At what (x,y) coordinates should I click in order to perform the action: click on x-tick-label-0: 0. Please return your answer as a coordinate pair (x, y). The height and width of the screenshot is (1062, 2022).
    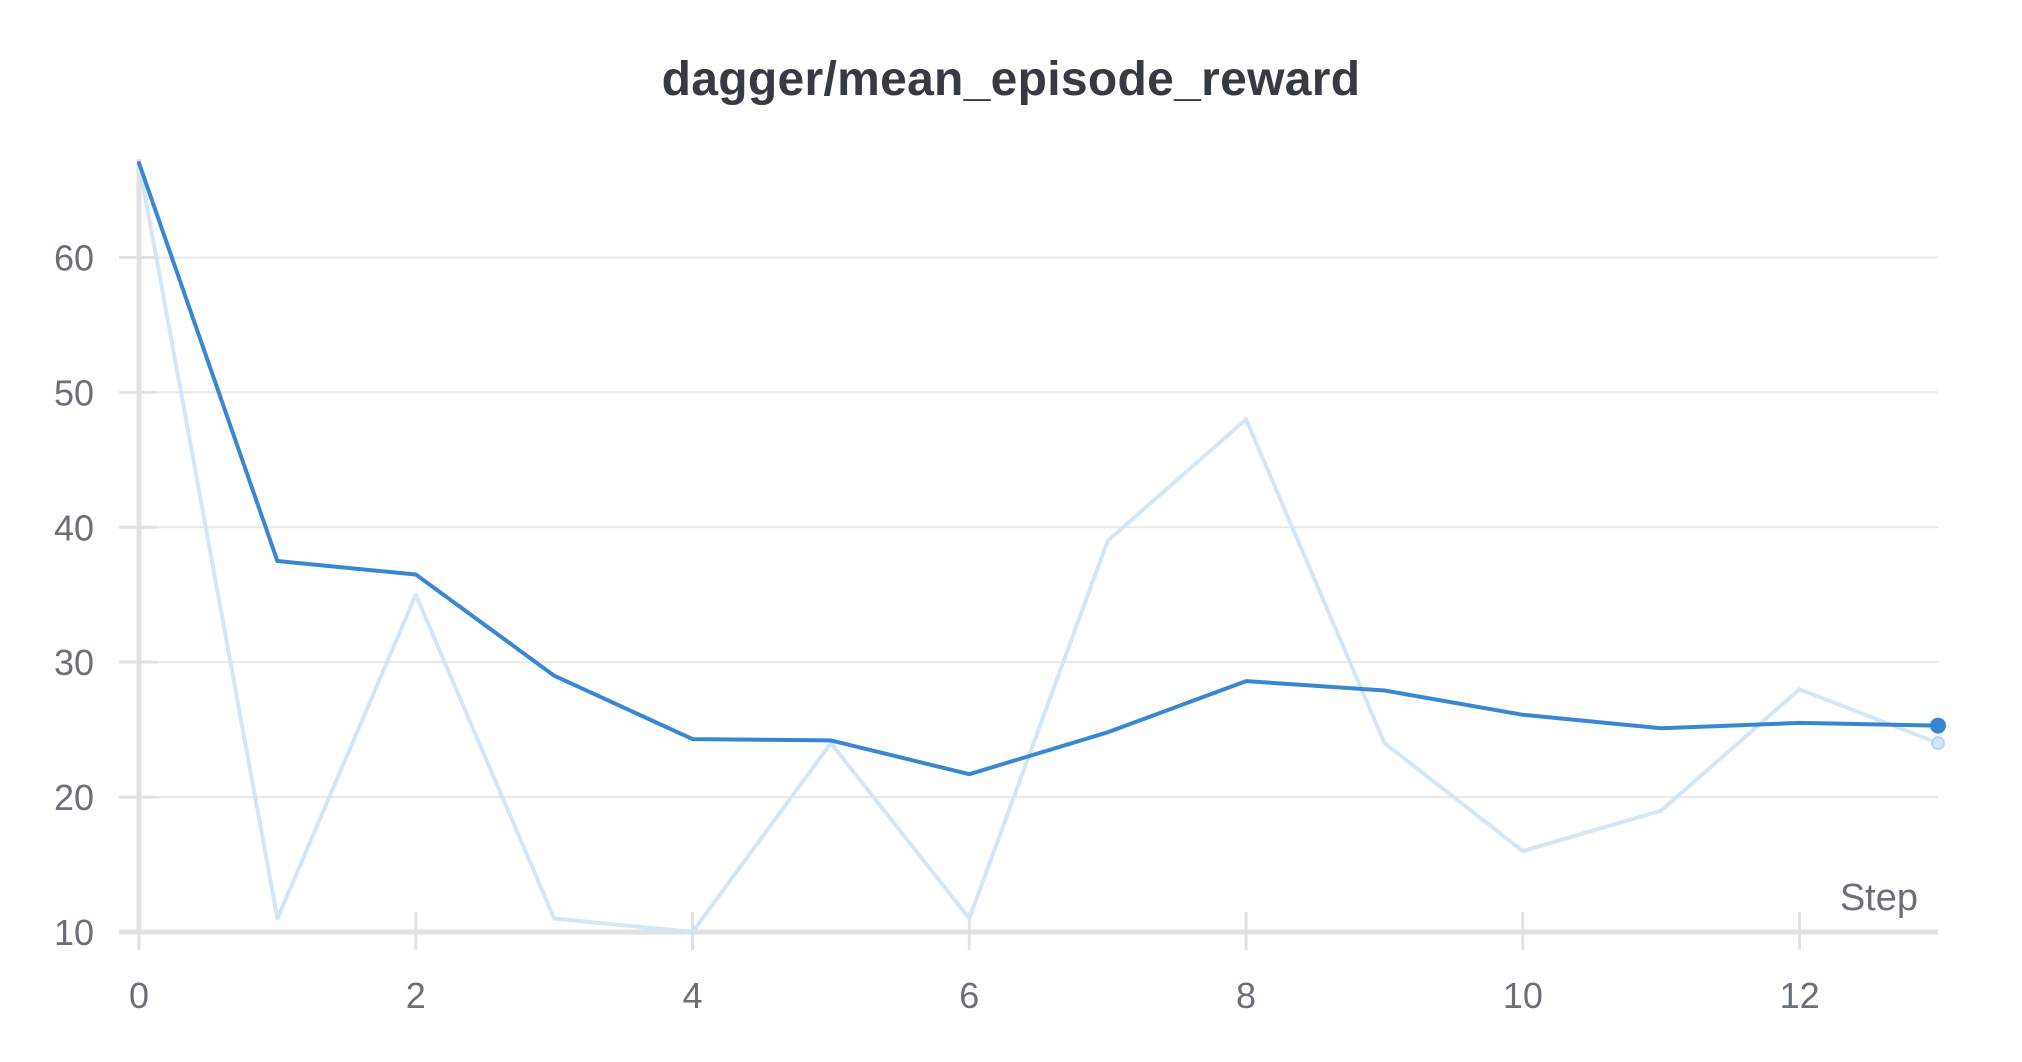
    Looking at the image, I should click on (139, 995).